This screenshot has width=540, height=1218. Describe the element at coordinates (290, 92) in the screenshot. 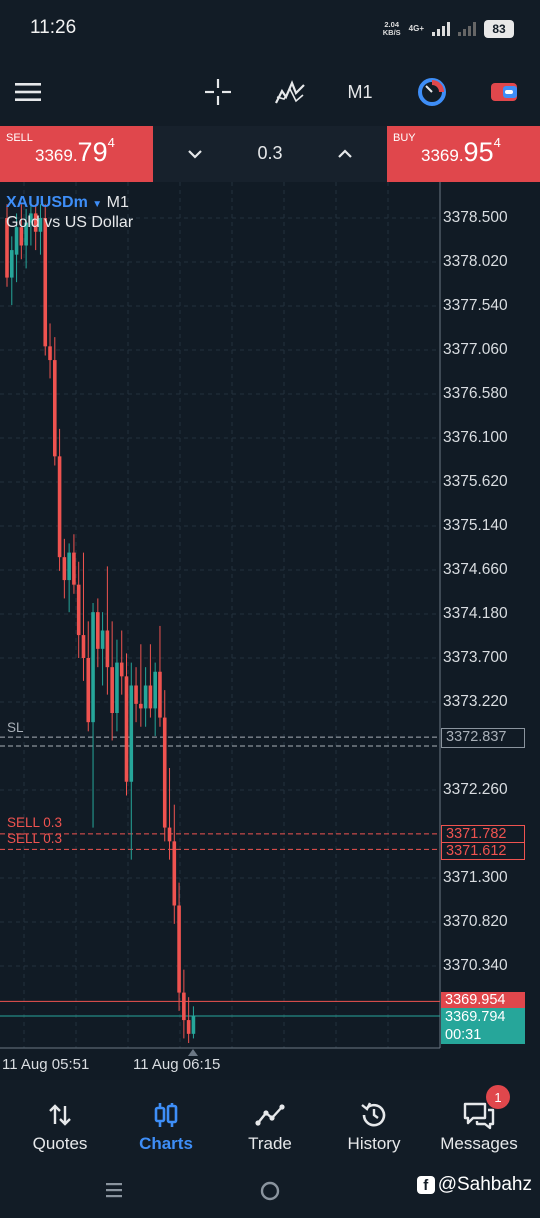

I see `indicators-icon` at that location.